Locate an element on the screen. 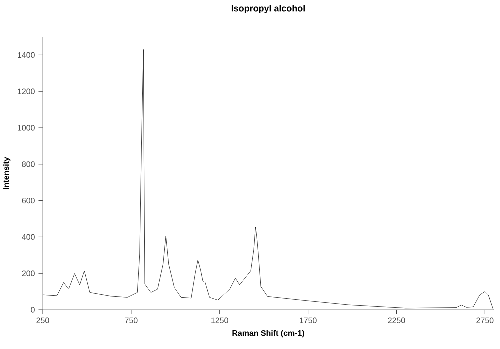 The width and height of the screenshot is (500, 349). chart-title: Isopropyl alcohol is located at coordinates (268, 9).